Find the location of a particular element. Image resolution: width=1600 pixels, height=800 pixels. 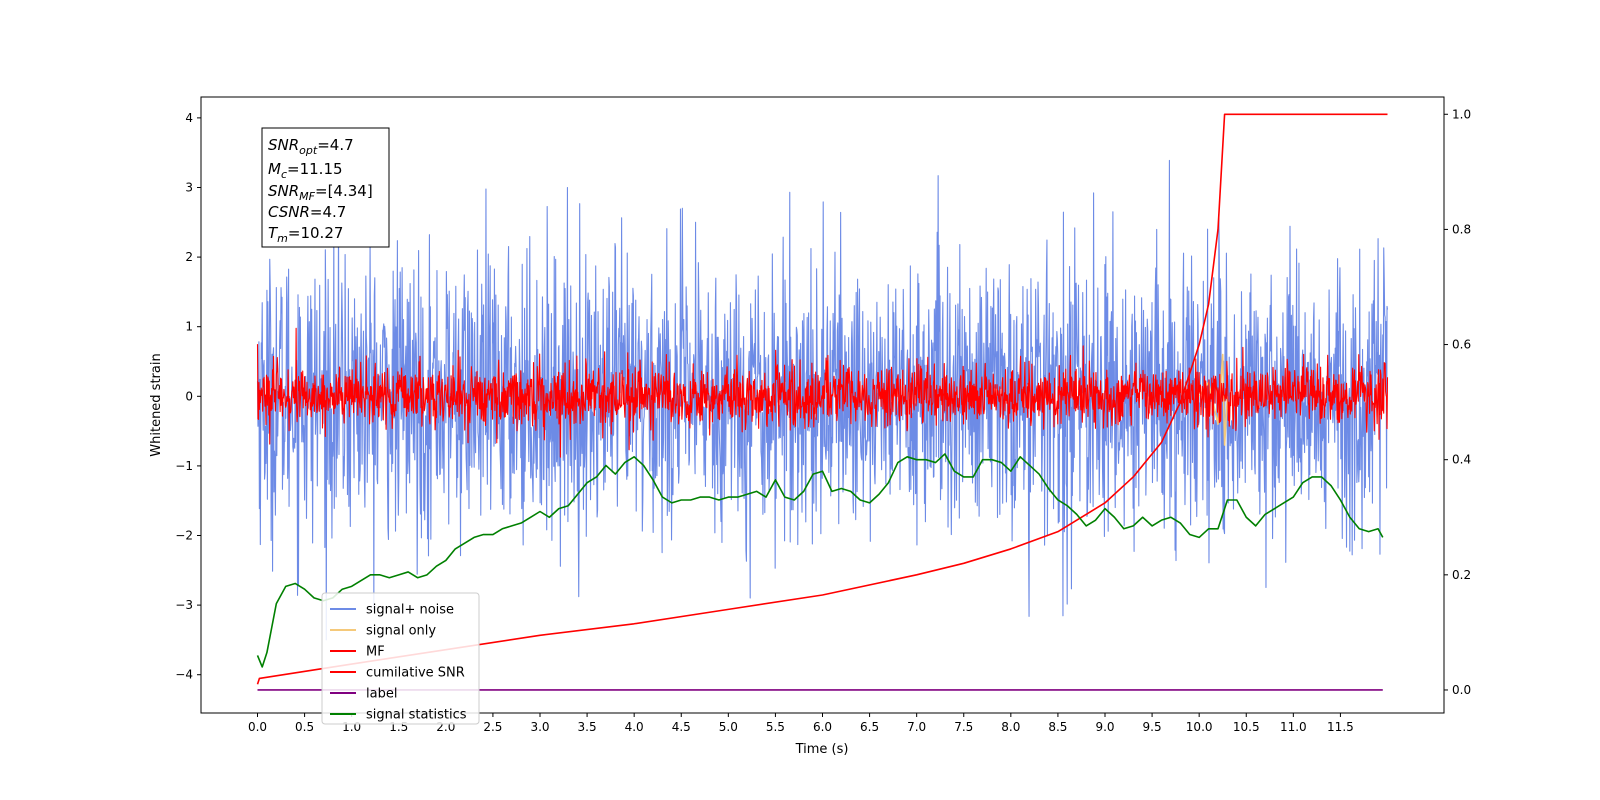

y-tick-label: 1 is located at coordinates (189, 327).